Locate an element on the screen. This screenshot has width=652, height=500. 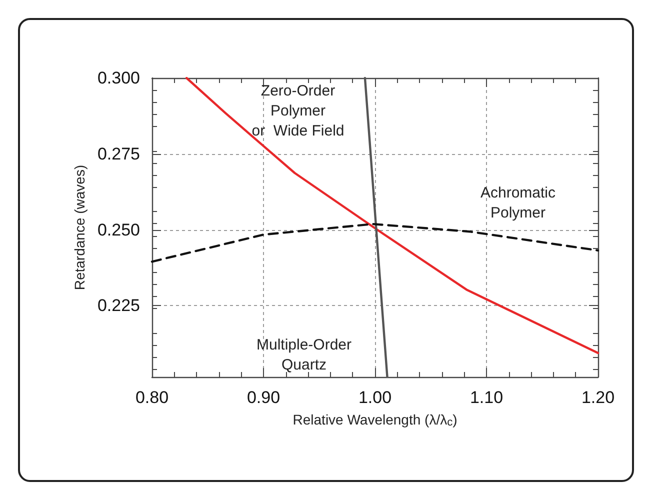
y-tick-label: 0.275 is located at coordinates (118, 154).